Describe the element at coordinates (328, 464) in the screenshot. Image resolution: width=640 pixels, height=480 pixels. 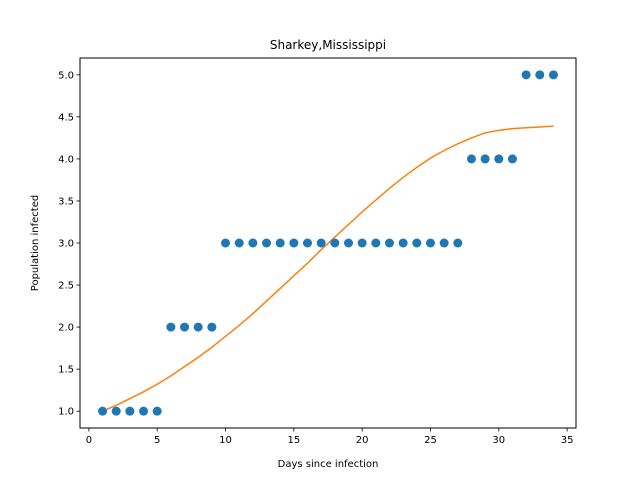
I see `x-axis-label: Days since infection` at that location.